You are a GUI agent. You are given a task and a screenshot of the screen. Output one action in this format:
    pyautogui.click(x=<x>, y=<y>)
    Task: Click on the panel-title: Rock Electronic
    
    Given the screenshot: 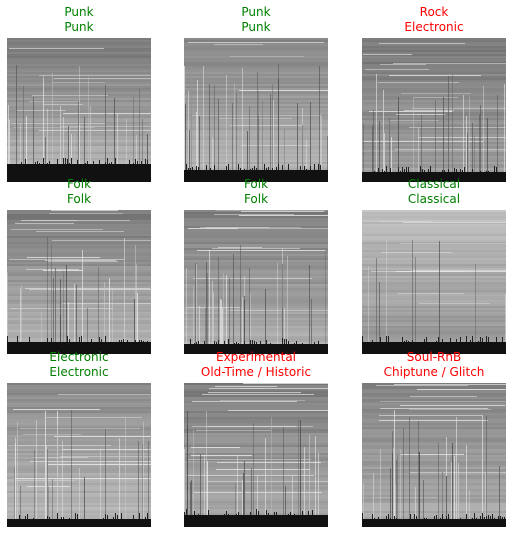 What is the action you would take?
    pyautogui.click(x=434, y=20)
    